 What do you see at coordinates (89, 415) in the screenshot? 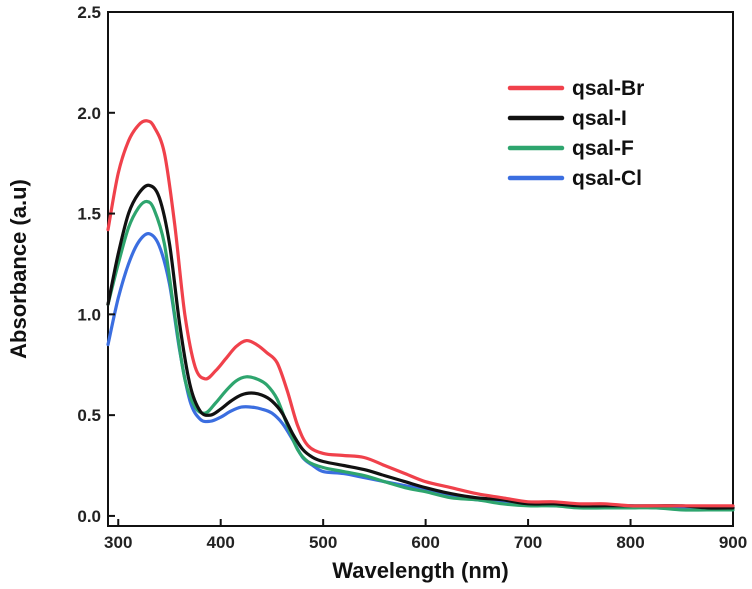
I see `y-tick-label: 0.5` at bounding box center [89, 415].